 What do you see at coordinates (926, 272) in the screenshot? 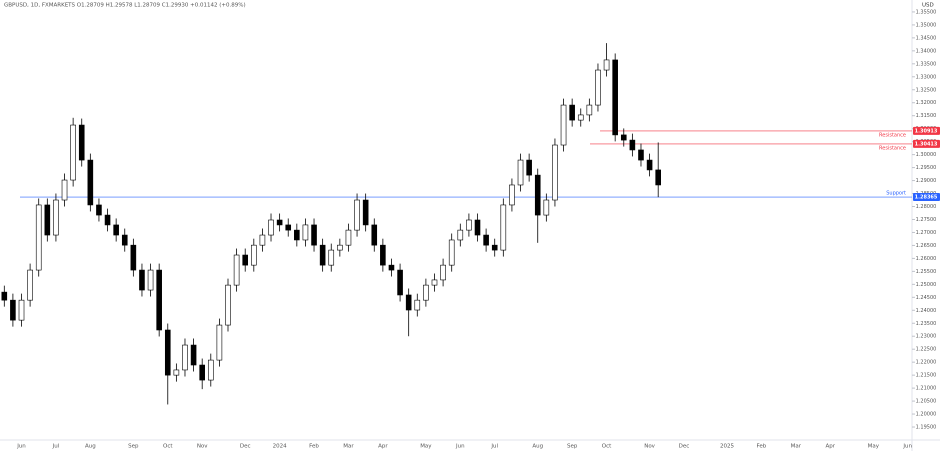
I see `y-tick-label: 1.25500` at bounding box center [926, 272].